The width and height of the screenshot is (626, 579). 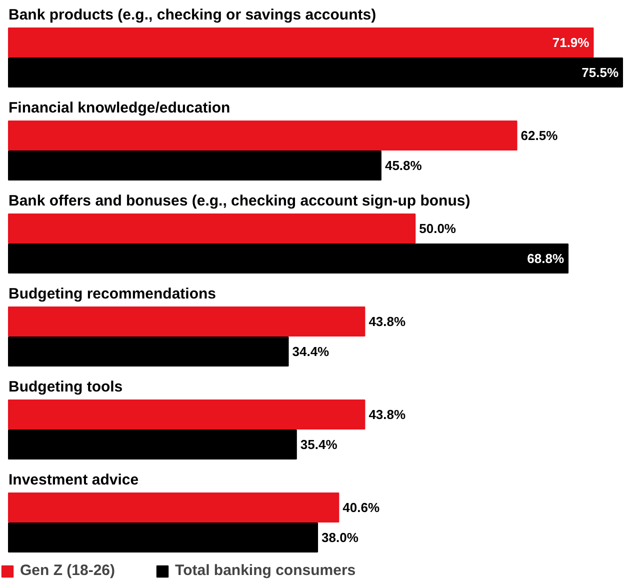 I want to click on y-tick-label: Investment advice, so click(x=73, y=480).